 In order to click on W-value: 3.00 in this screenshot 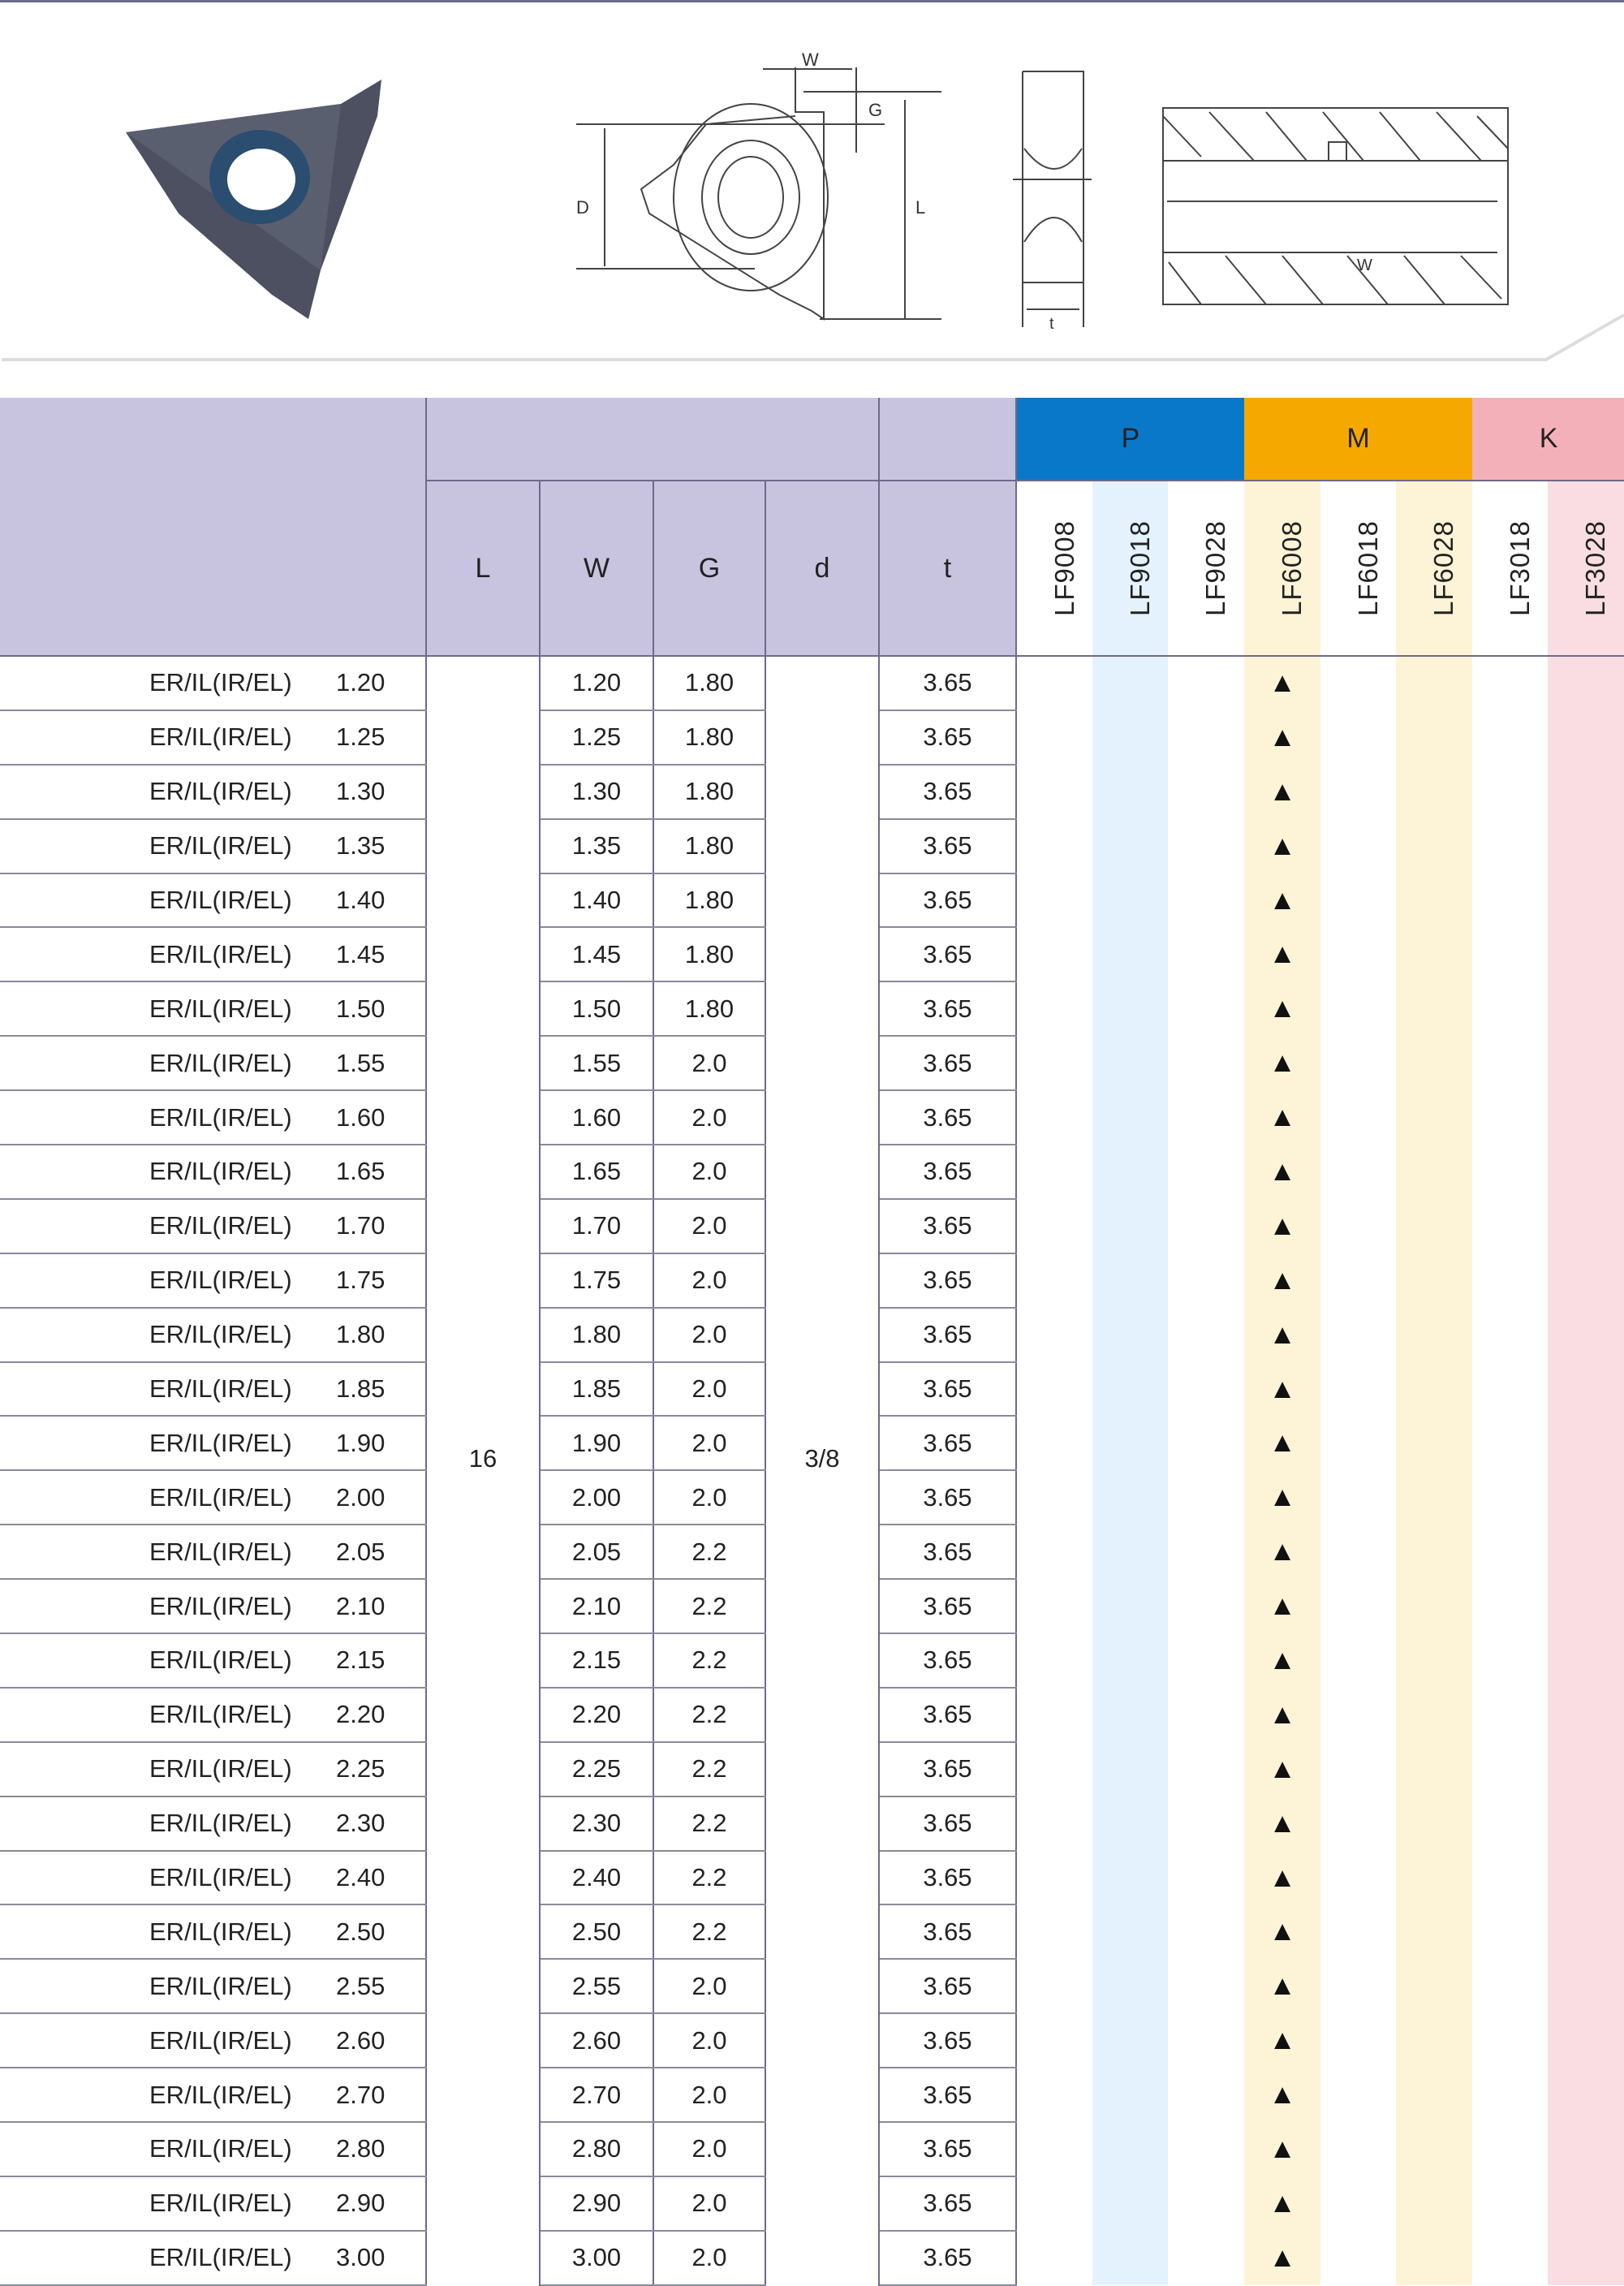, I will do `click(597, 2258)`.